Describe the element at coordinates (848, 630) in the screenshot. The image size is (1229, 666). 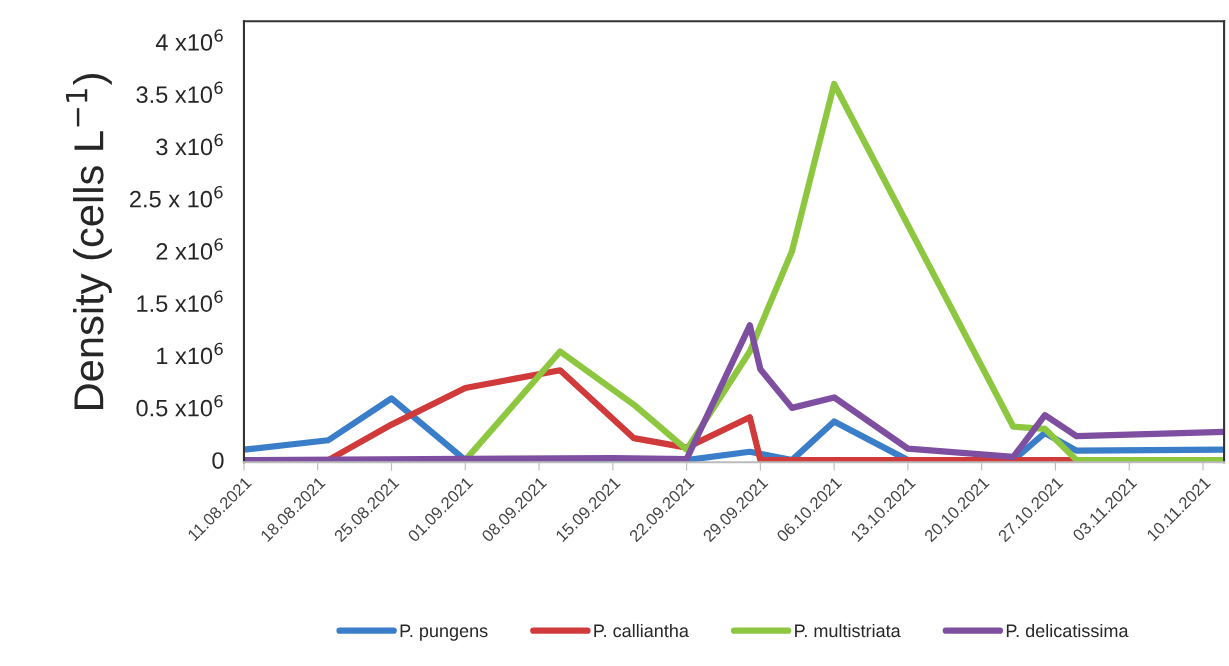
I see `legend-label: P. multistriata` at that location.